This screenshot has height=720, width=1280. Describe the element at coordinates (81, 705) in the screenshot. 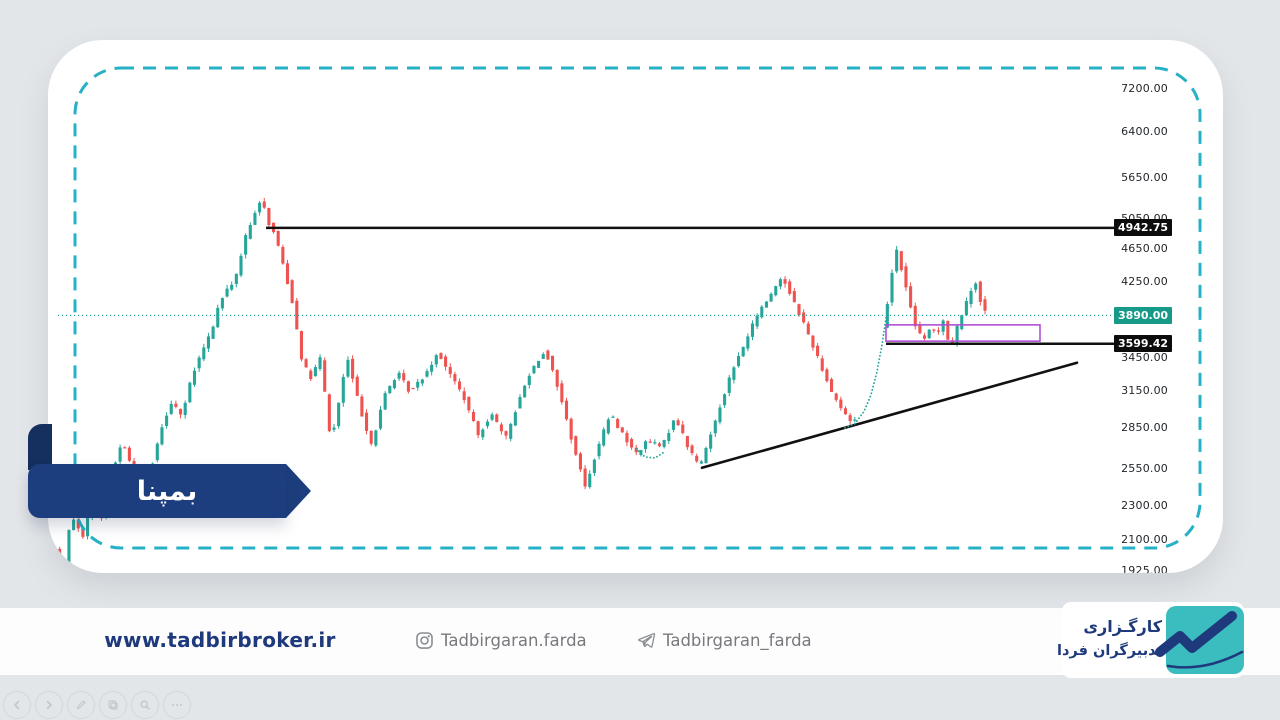

I see `pen-button` at that location.